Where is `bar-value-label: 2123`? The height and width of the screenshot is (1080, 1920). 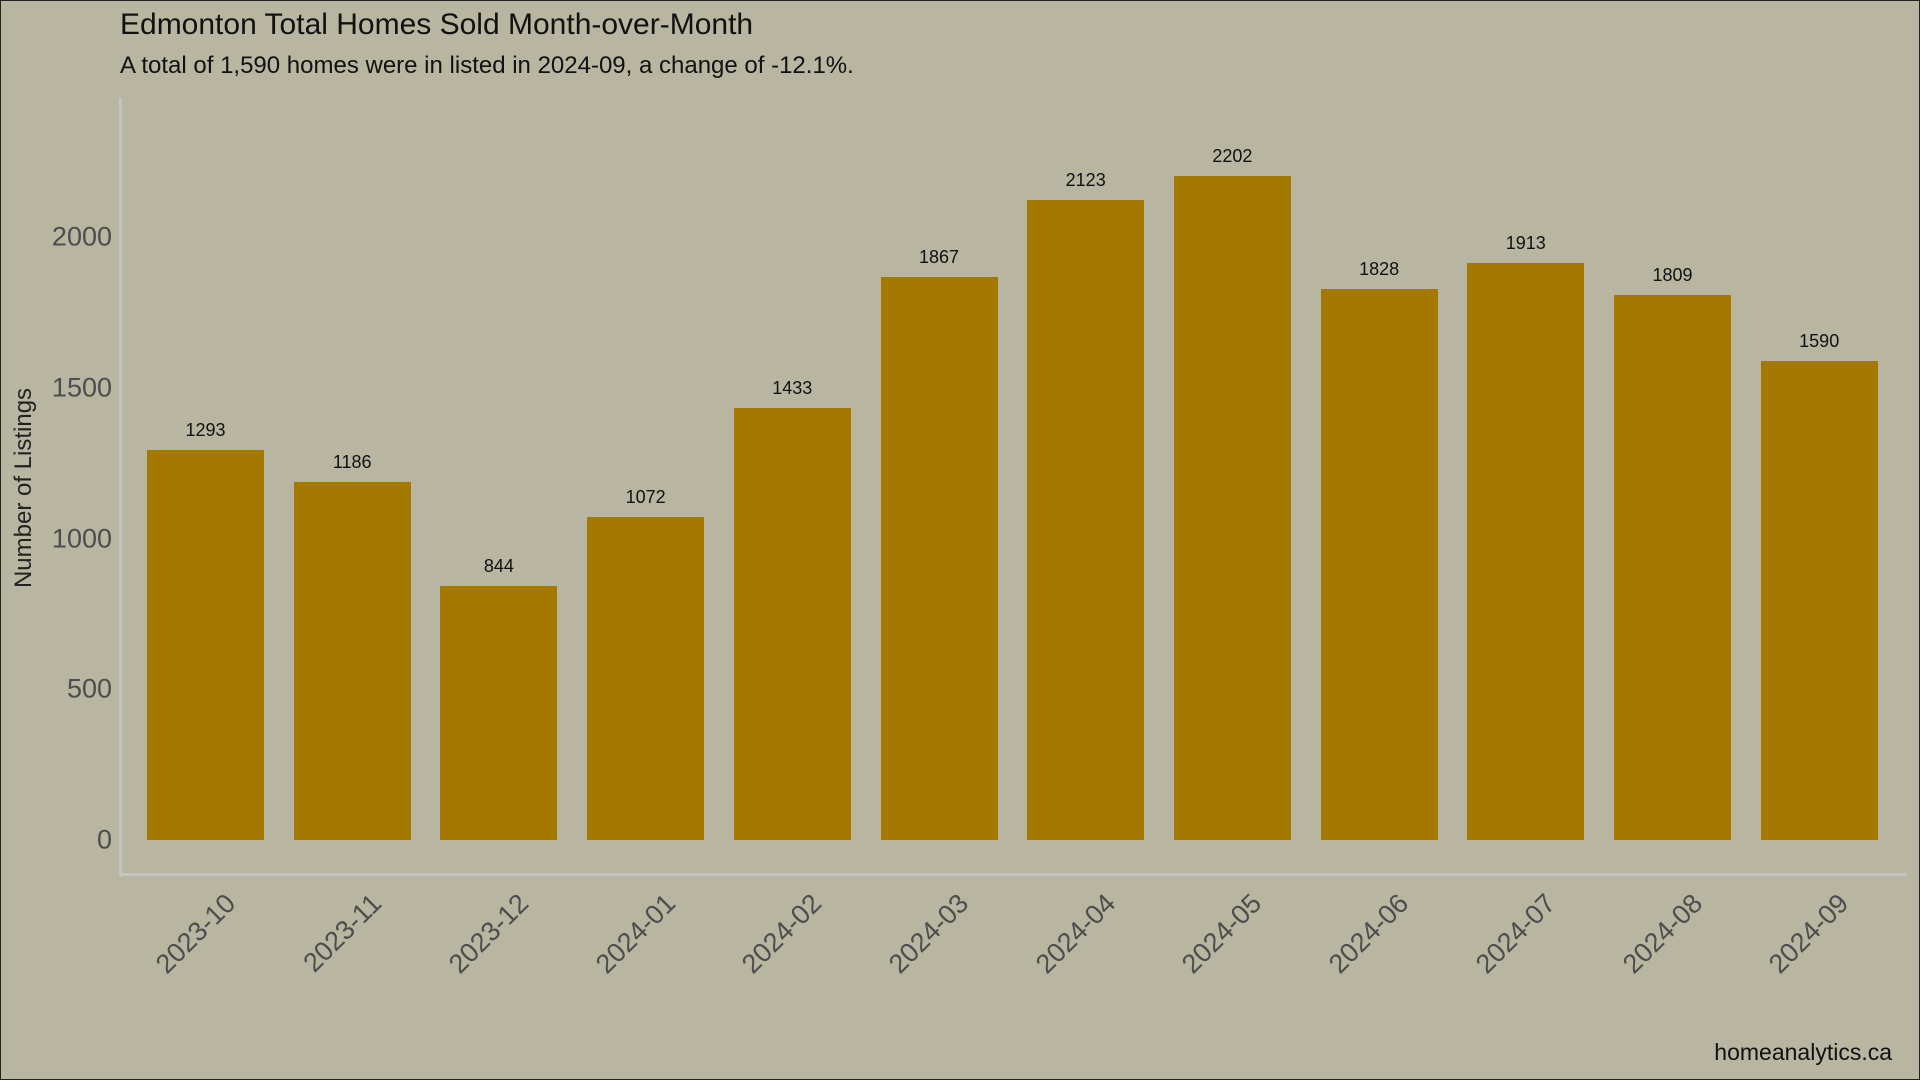 bar-value-label: 2123 is located at coordinates (1085, 179).